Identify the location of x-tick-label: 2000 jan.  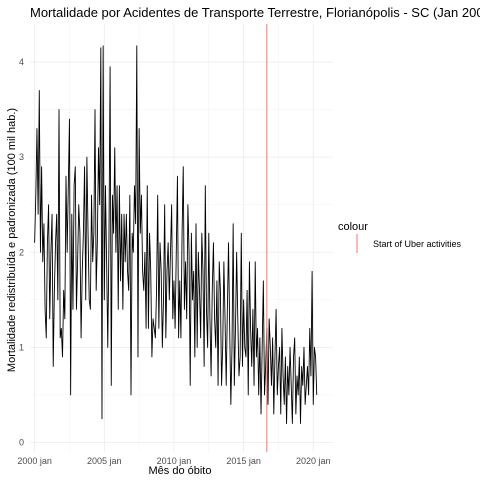
(34, 461).